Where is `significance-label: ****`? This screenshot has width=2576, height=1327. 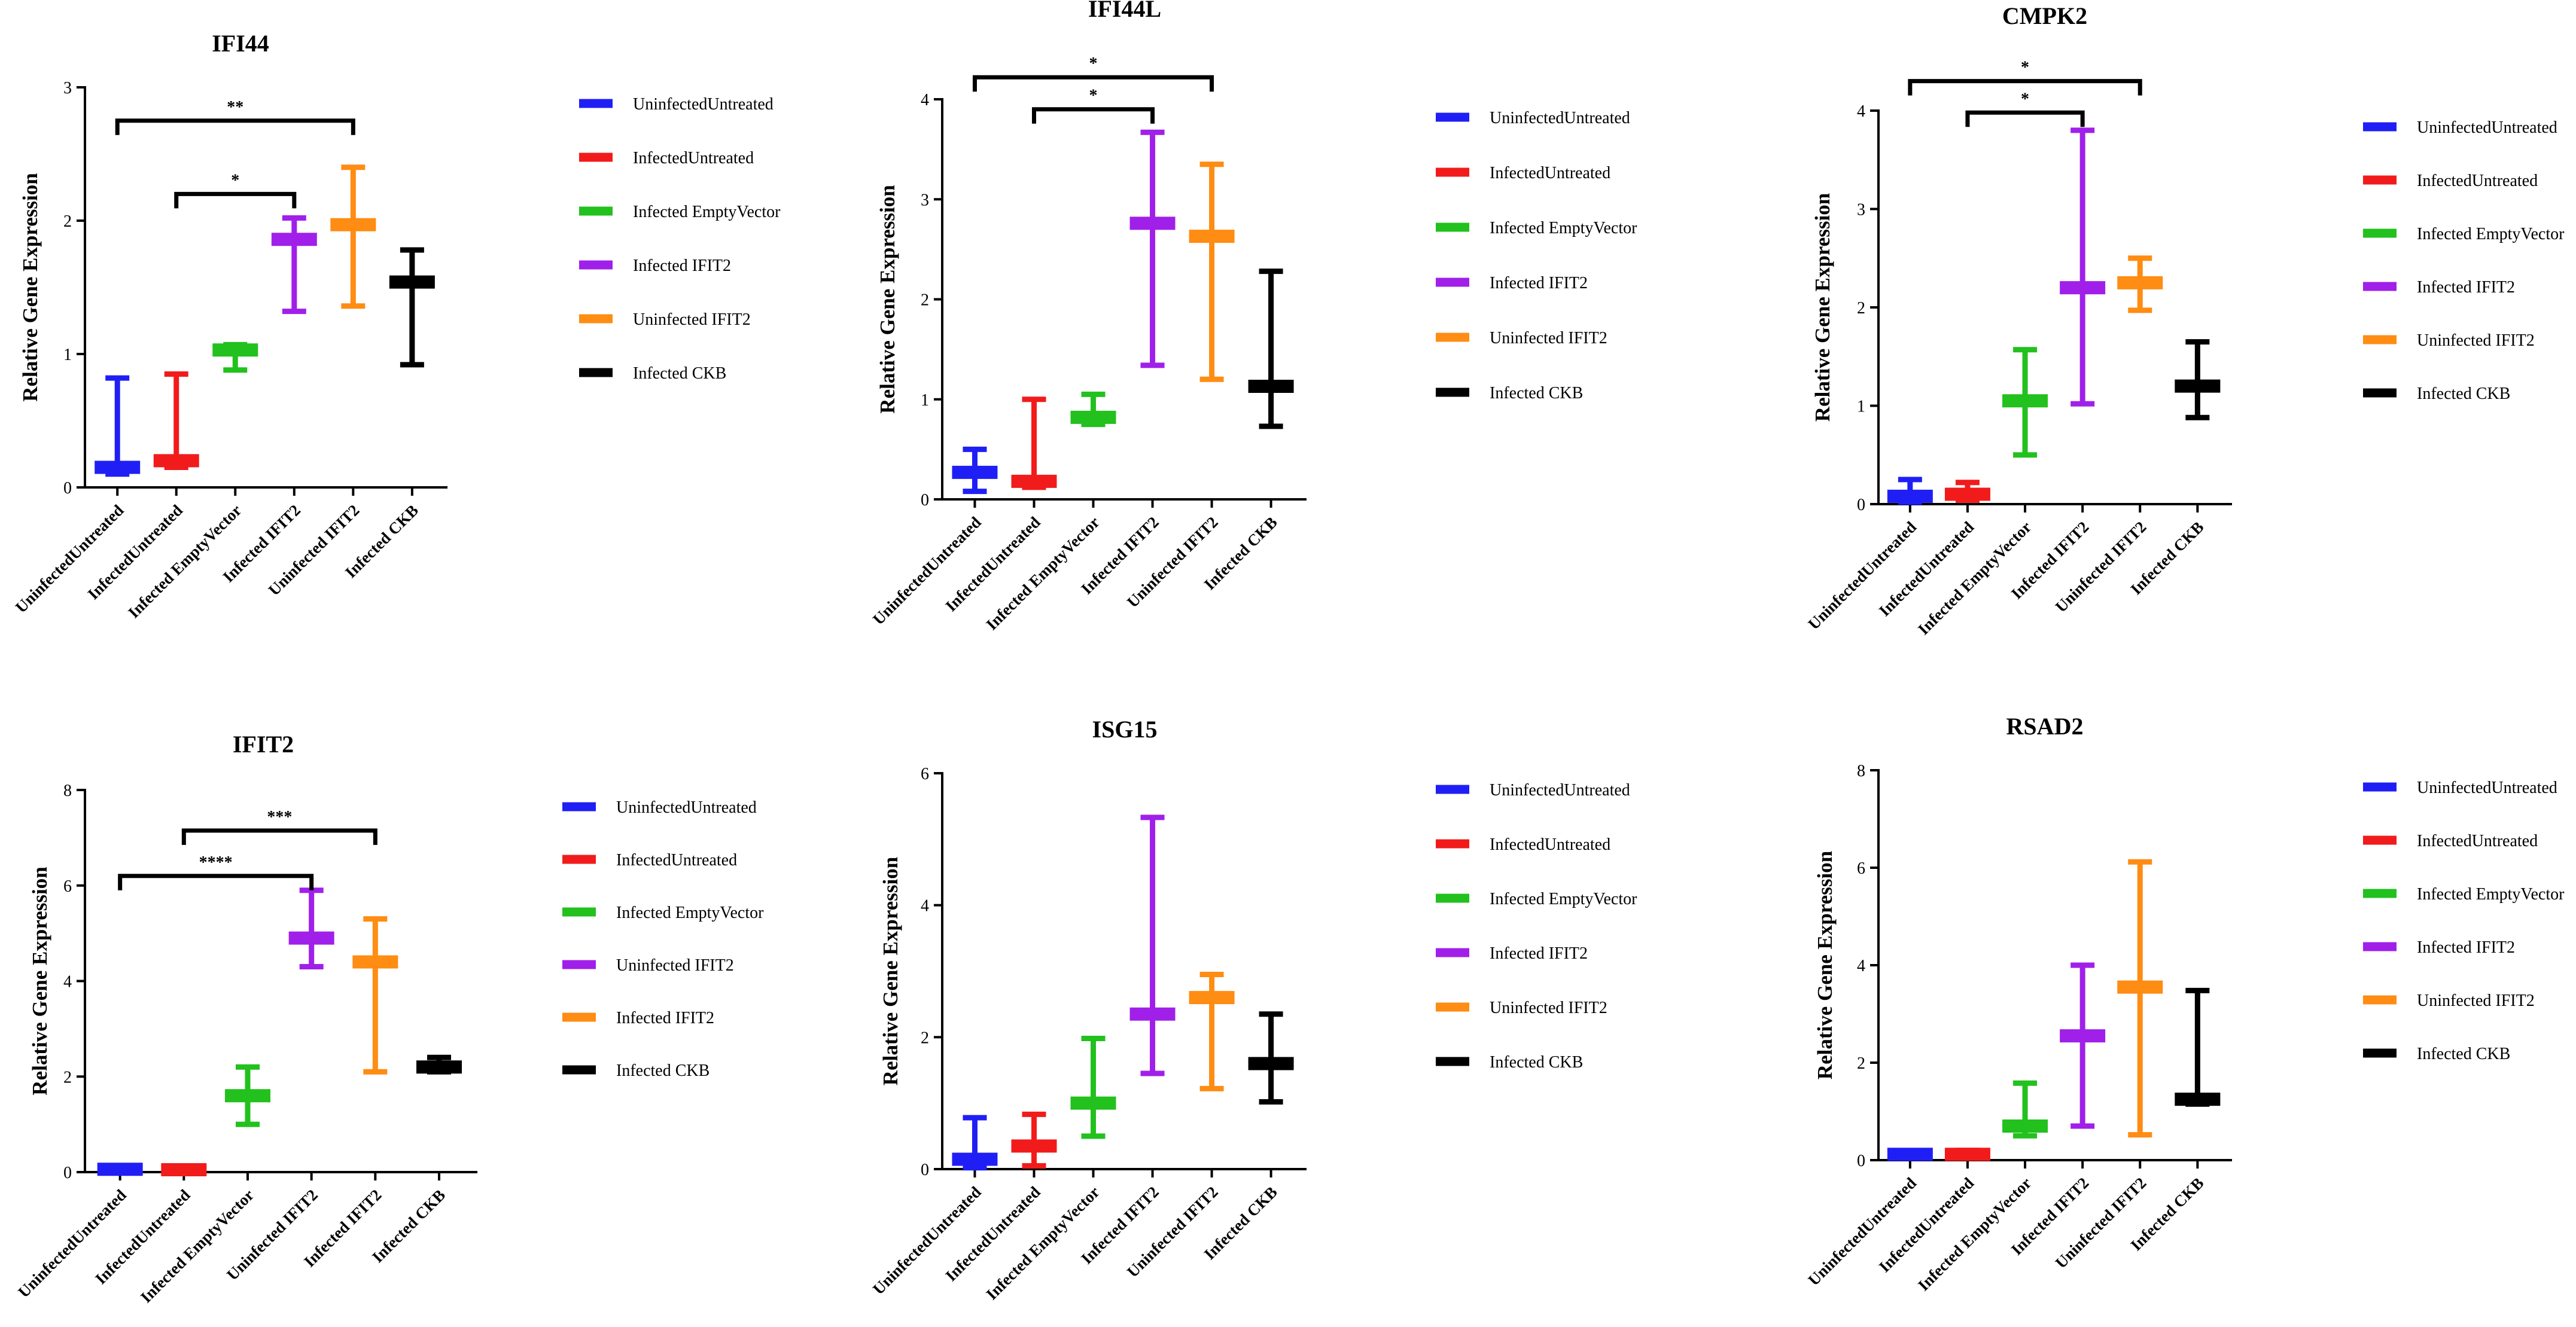 significance-label: **** is located at coordinates (216, 862).